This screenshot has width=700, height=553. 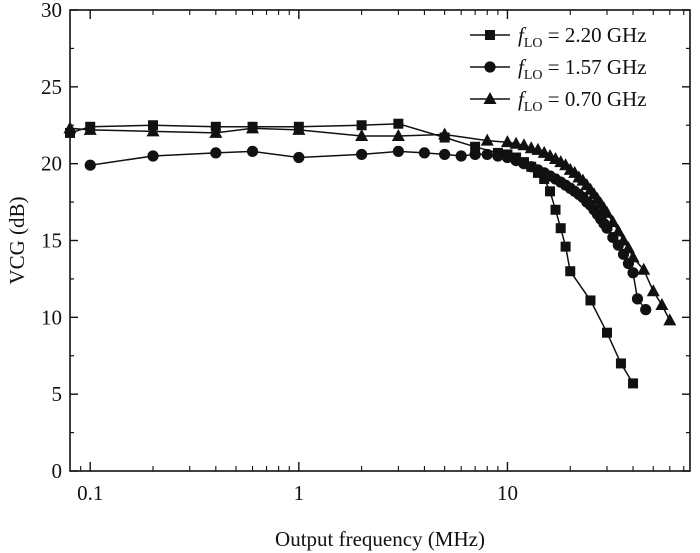 What do you see at coordinates (507, 493) in the screenshot?
I see `x-tick-label: 10` at bounding box center [507, 493].